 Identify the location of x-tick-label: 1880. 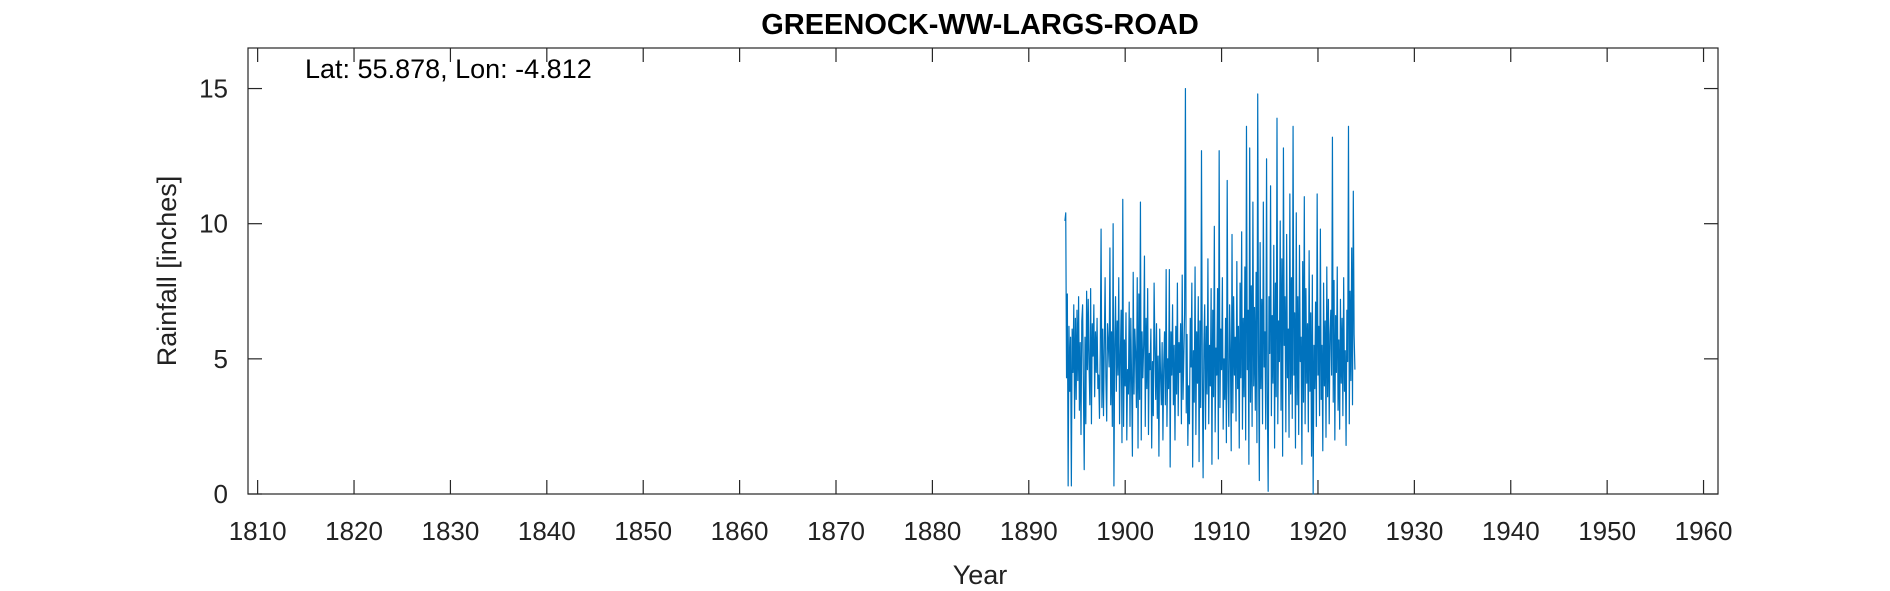
(932, 531).